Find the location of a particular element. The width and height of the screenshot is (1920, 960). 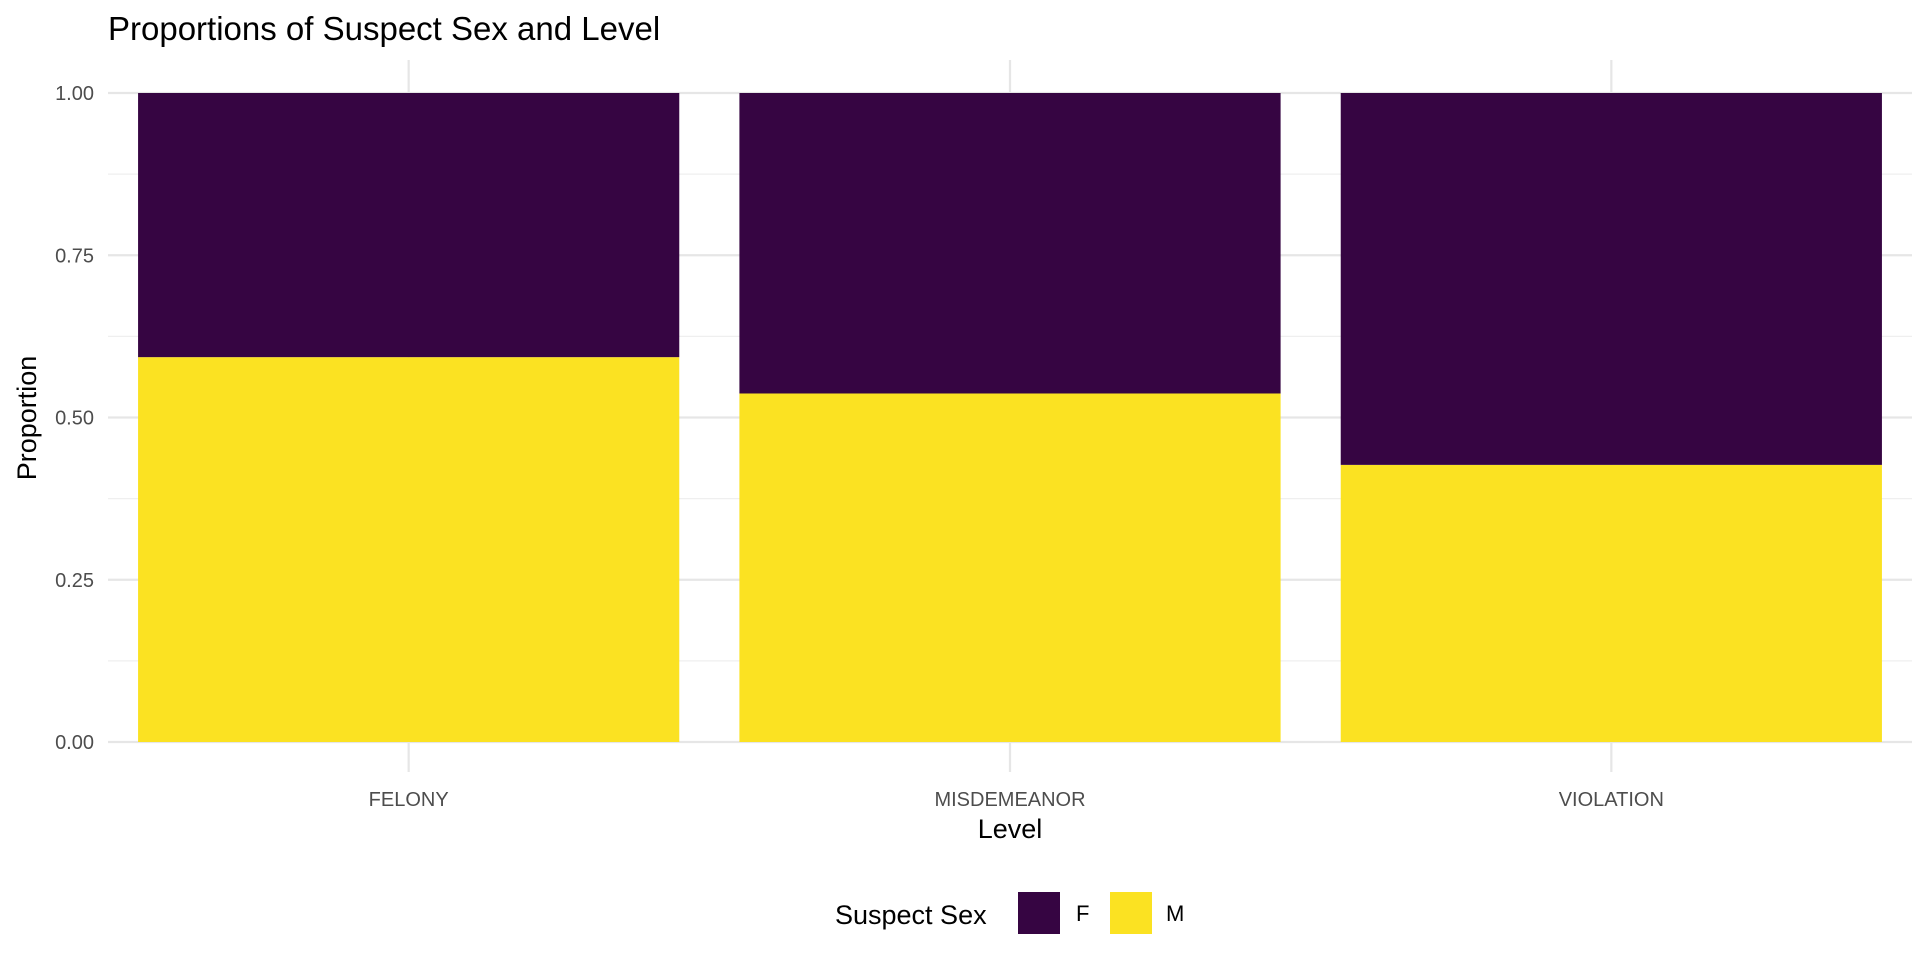

y-tick-label: 0.75 is located at coordinates (74, 256).